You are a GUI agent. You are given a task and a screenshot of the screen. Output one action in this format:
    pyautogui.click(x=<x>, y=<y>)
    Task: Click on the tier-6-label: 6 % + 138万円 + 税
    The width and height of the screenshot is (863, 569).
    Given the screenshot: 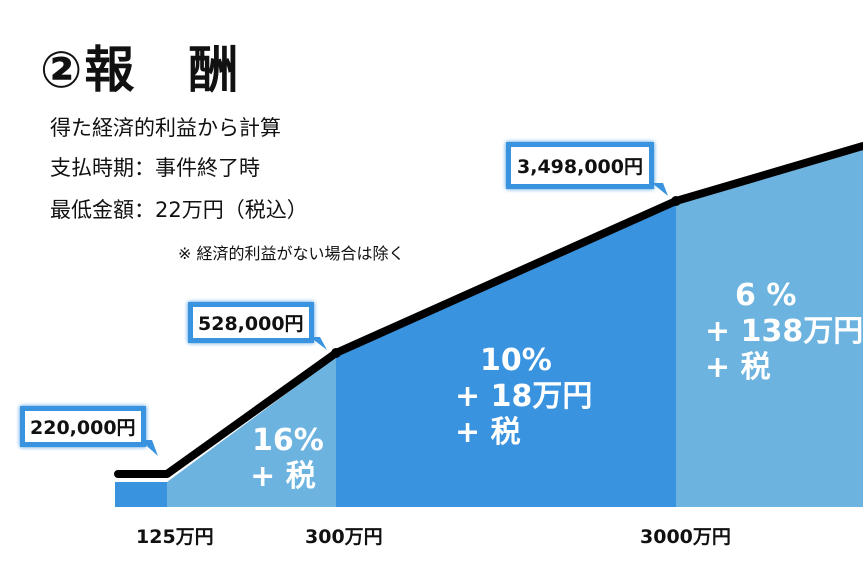 What is the action you would take?
    pyautogui.click(x=784, y=332)
    